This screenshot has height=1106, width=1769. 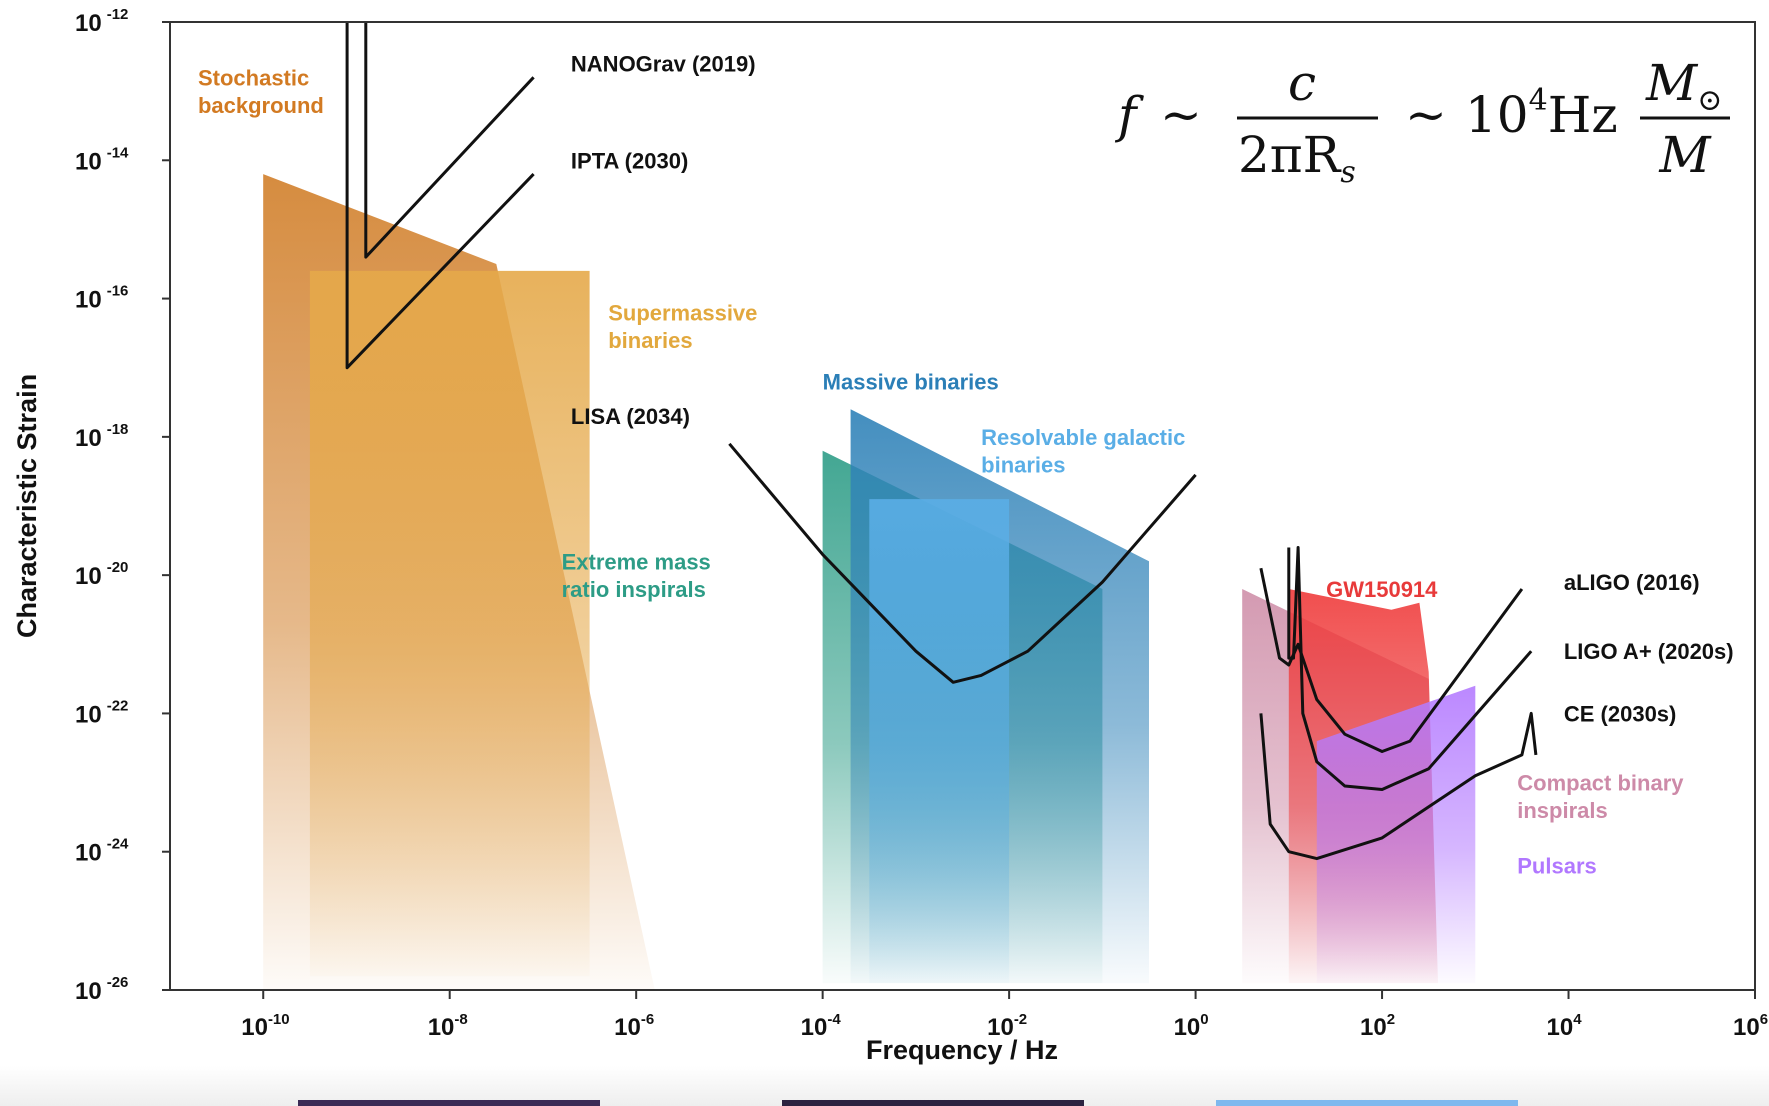 What do you see at coordinates (1750, 1026) in the screenshot?
I see `x-tick-label: 10⁶` at bounding box center [1750, 1026].